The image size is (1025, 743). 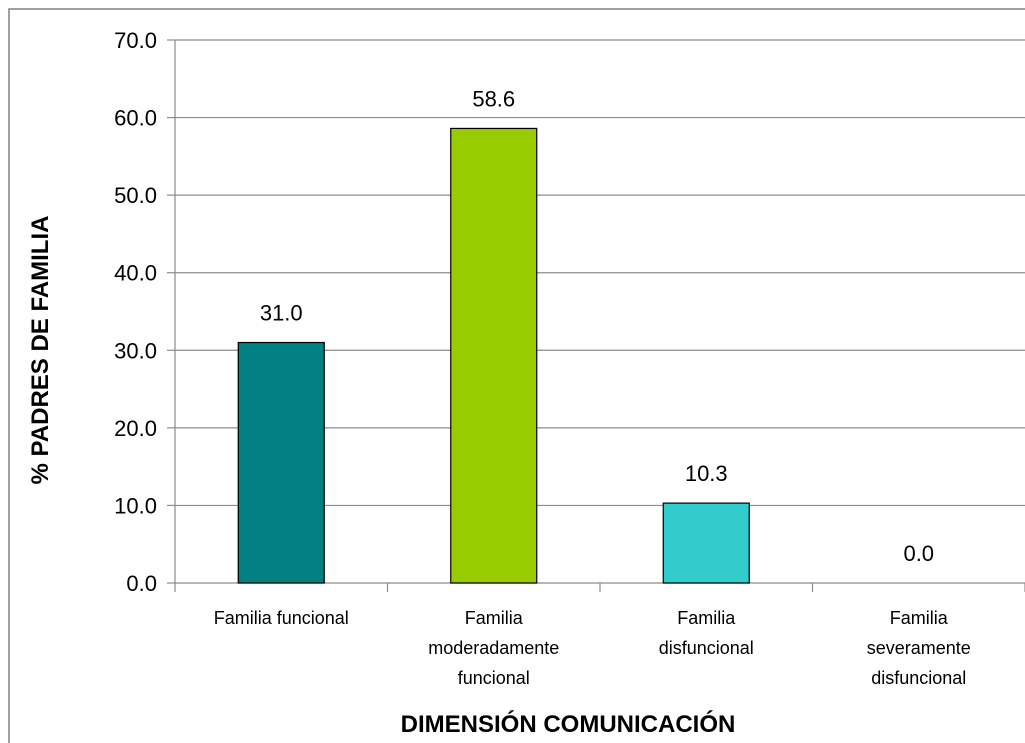 I want to click on x-tick-label: moderadamente, so click(x=493, y=648).